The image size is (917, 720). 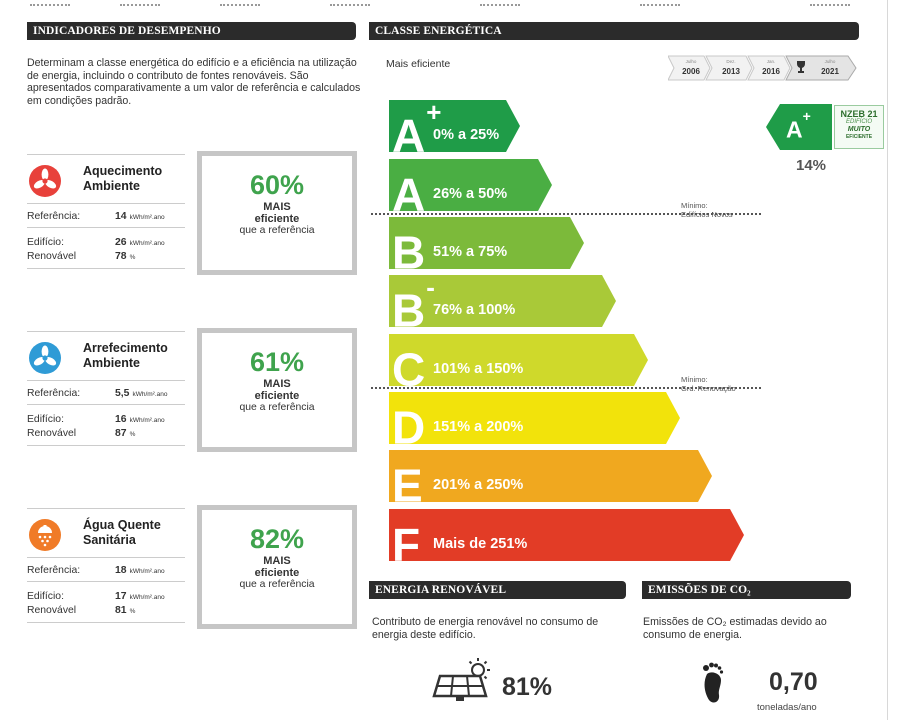 I want to click on heating-fan-icon, so click(x=45, y=181).